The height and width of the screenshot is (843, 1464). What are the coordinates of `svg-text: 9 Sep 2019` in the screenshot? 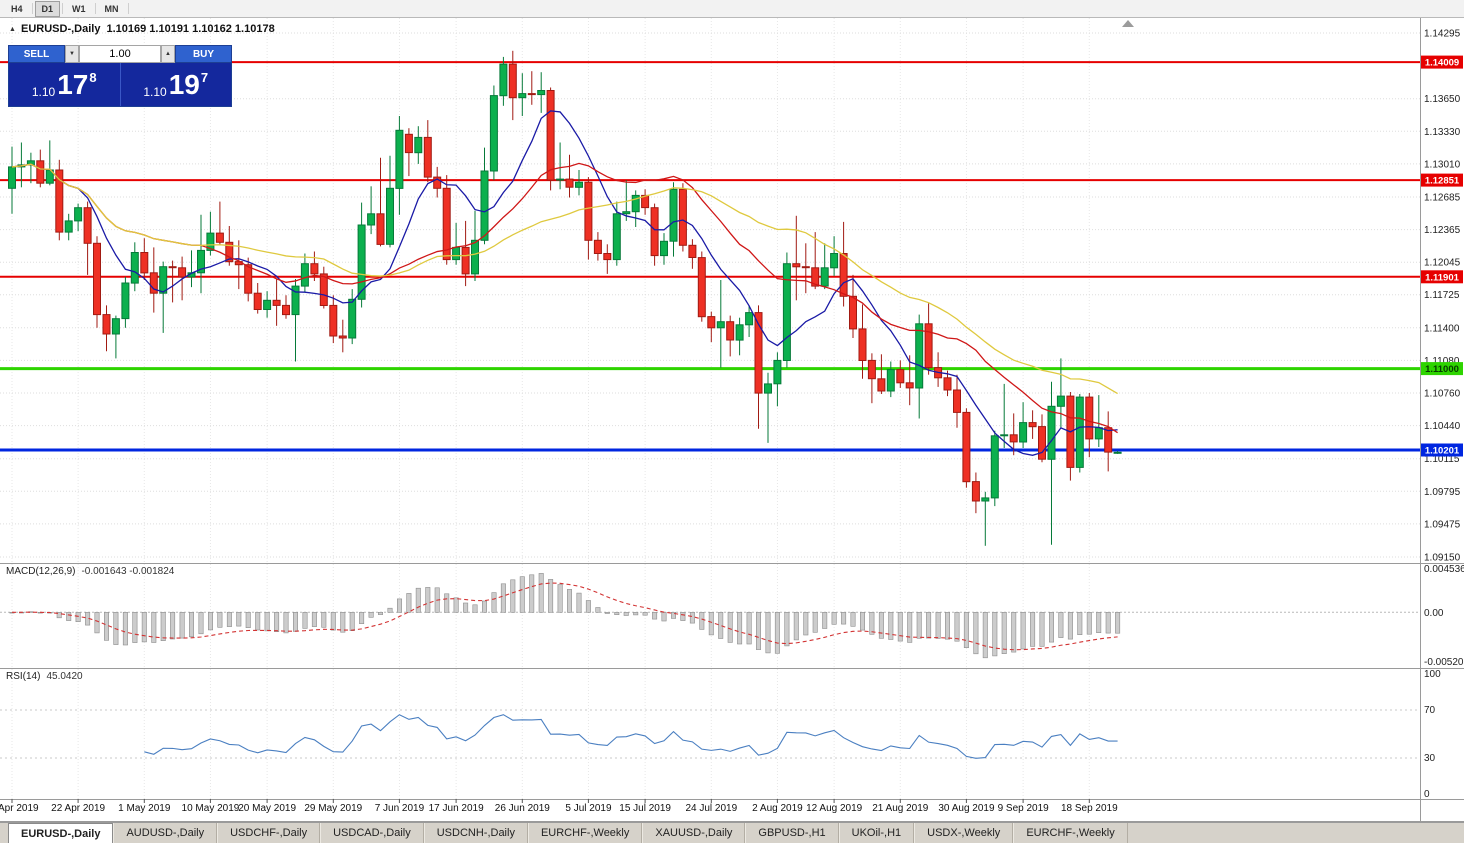 It's located at (1024, 808).